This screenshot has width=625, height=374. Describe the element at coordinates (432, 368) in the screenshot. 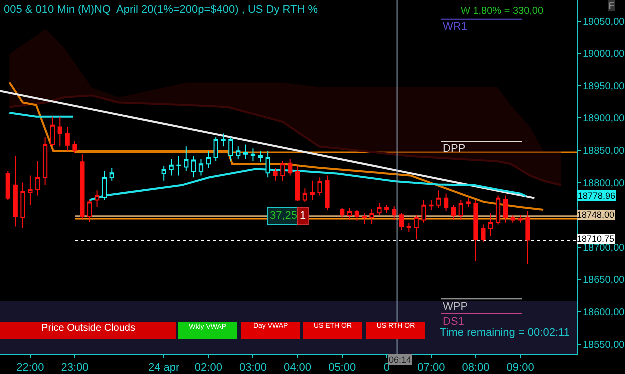

I see `x-tick-label: 07:00` at that location.